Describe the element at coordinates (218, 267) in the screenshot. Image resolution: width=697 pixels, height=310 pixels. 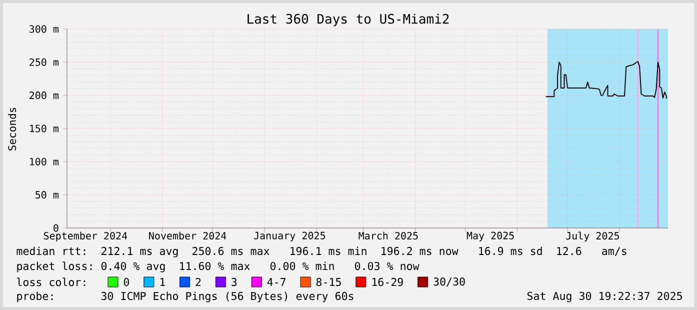
I see `text: packet loss: 0.40 % avg 11.60 % max 0.00 % min 0.03 % now` at that location.